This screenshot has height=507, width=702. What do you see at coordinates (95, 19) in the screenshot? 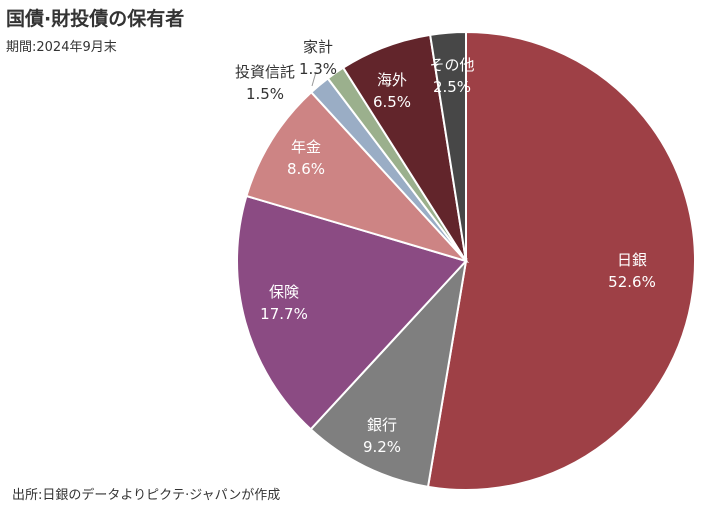
I see `chart-title: 国債·財投債の保有者` at bounding box center [95, 19].